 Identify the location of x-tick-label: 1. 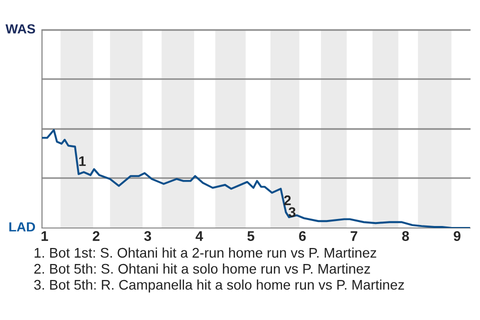
(45, 236).